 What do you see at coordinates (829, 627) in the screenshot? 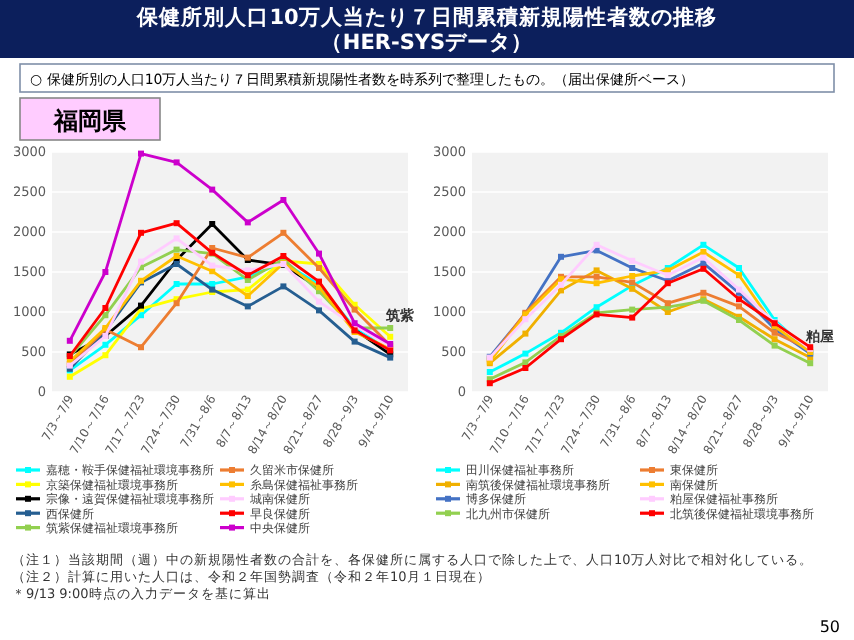
I see `text: 50` at bounding box center [829, 627].